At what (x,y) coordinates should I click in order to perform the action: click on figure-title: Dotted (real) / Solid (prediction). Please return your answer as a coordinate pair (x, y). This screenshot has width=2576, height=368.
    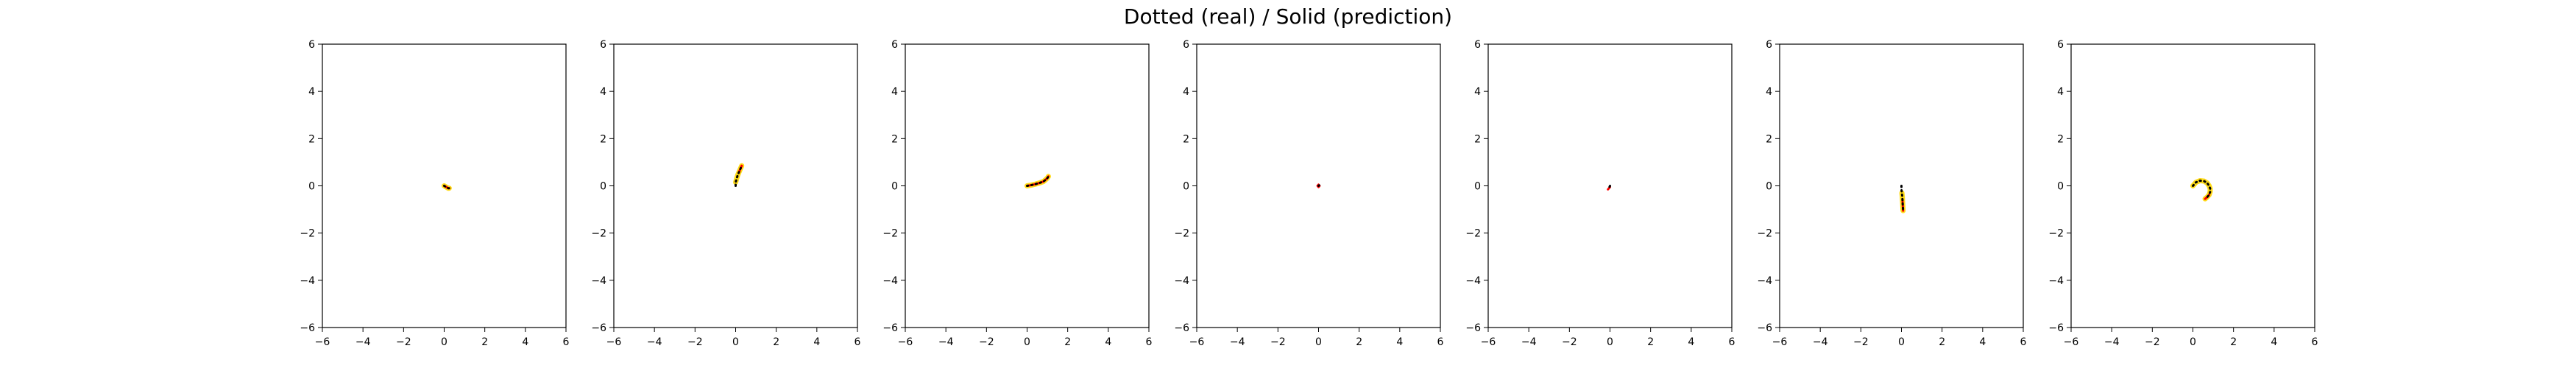
    Looking at the image, I should click on (1288, 16).